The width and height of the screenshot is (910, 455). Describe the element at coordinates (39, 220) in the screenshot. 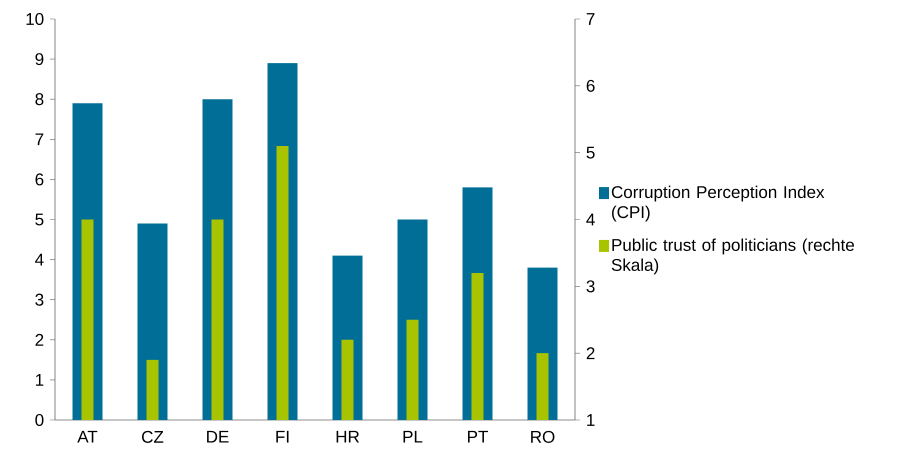

I see `y-tick-label: 5` at that location.